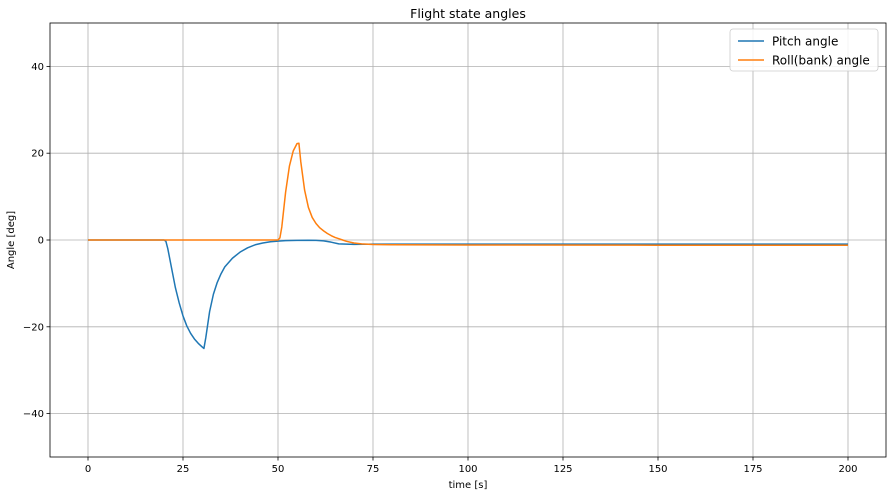 The height and width of the screenshot is (496, 893). I want to click on x-tick-label: 150, so click(657, 469).